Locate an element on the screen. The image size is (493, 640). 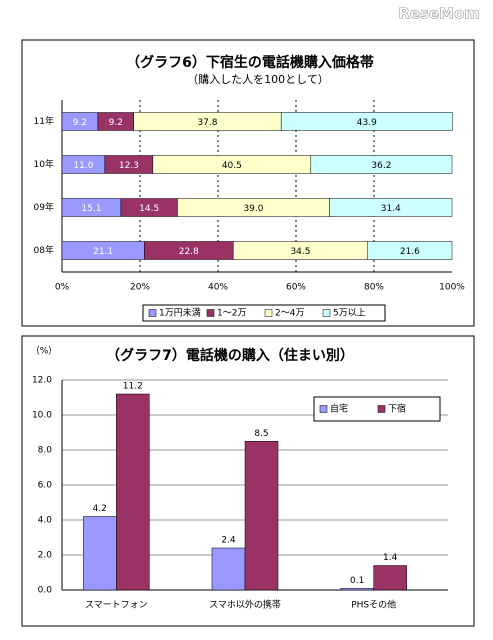
value-label: 31.4 is located at coordinates (391, 209).